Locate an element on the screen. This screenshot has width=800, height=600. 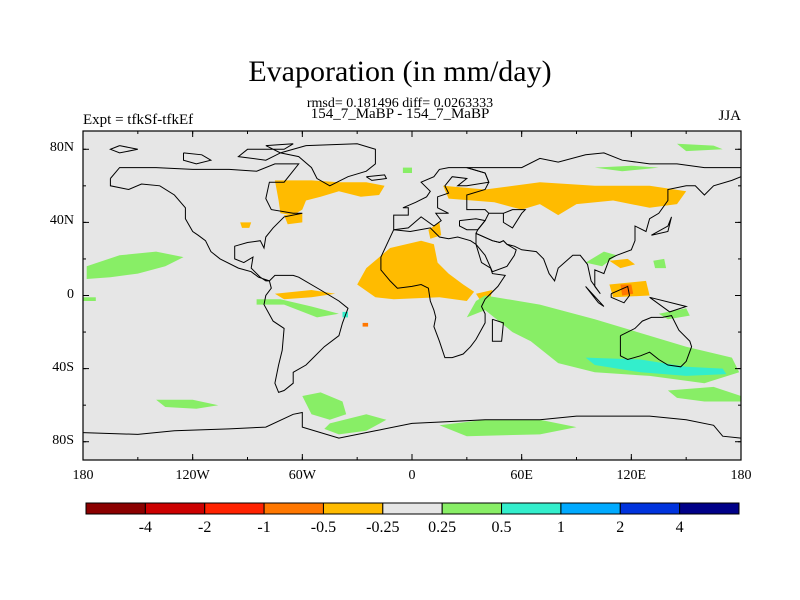
colorbar-label: -0.5 is located at coordinates (323, 527).